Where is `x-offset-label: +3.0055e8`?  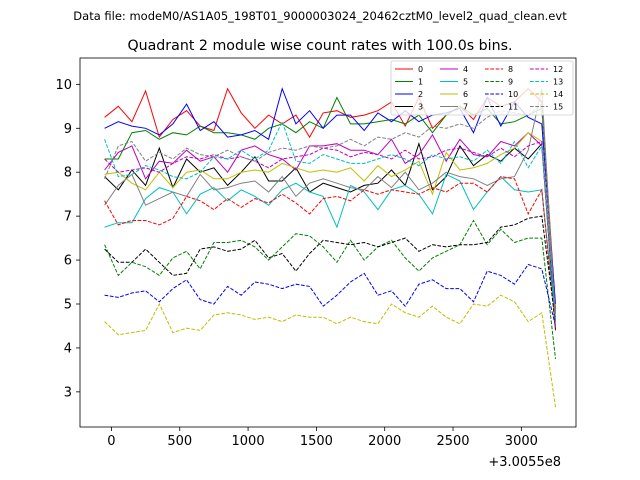
x-offset-label: +3.0055e8 is located at coordinates (524, 462).